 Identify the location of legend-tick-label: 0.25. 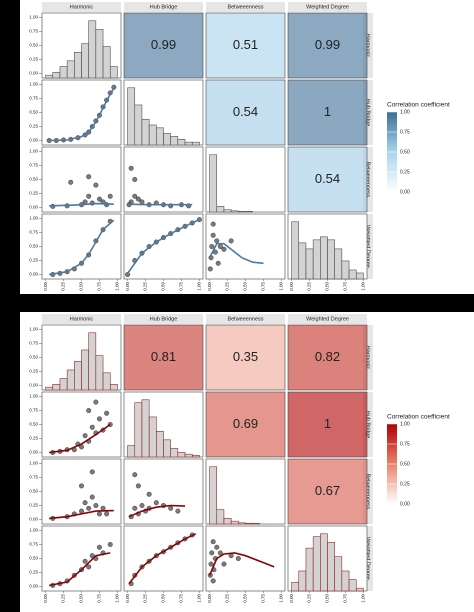
(405, 484).